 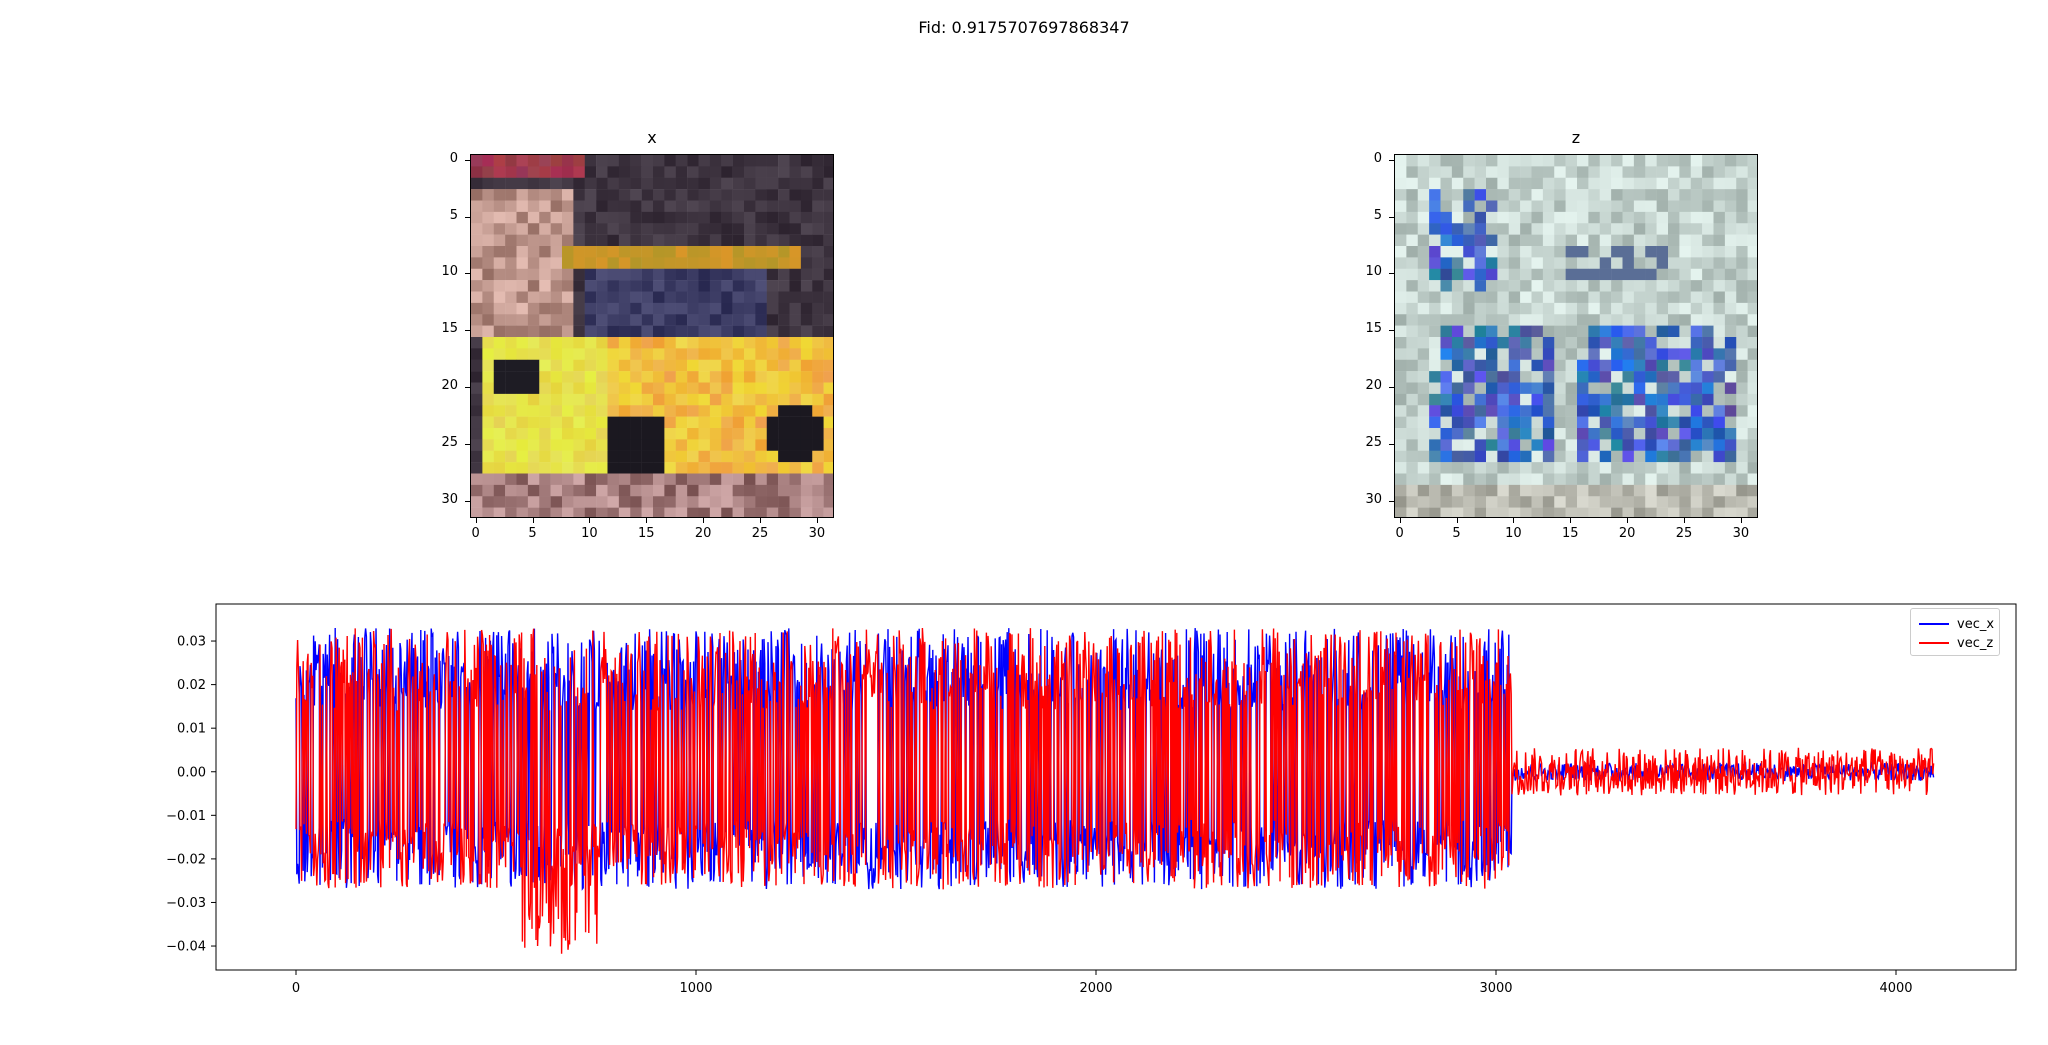 I want to click on ytick-x-10: 10, so click(x=449, y=272).